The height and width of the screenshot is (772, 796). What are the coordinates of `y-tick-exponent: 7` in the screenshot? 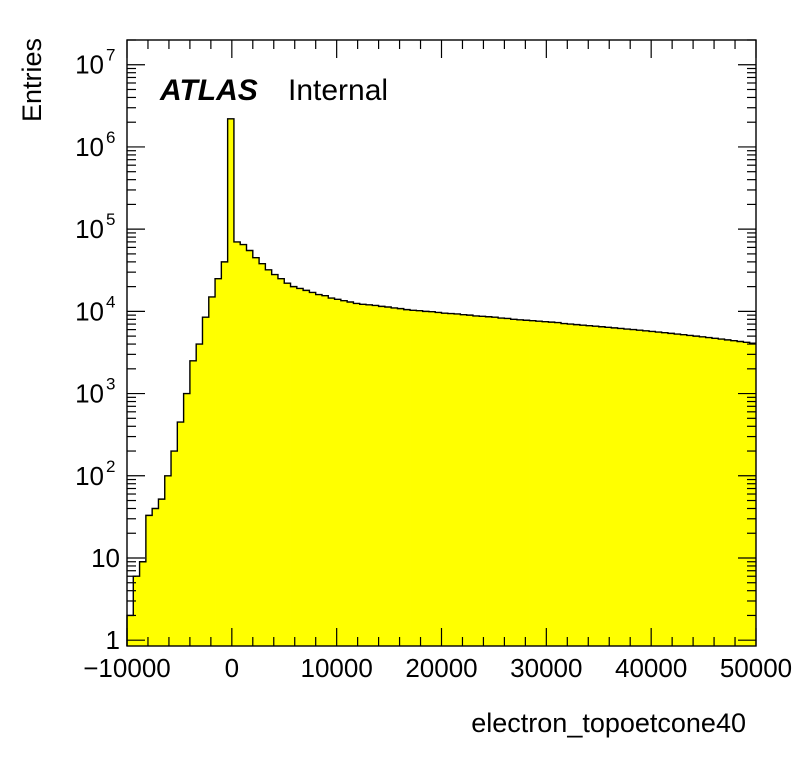 It's located at (110, 55).